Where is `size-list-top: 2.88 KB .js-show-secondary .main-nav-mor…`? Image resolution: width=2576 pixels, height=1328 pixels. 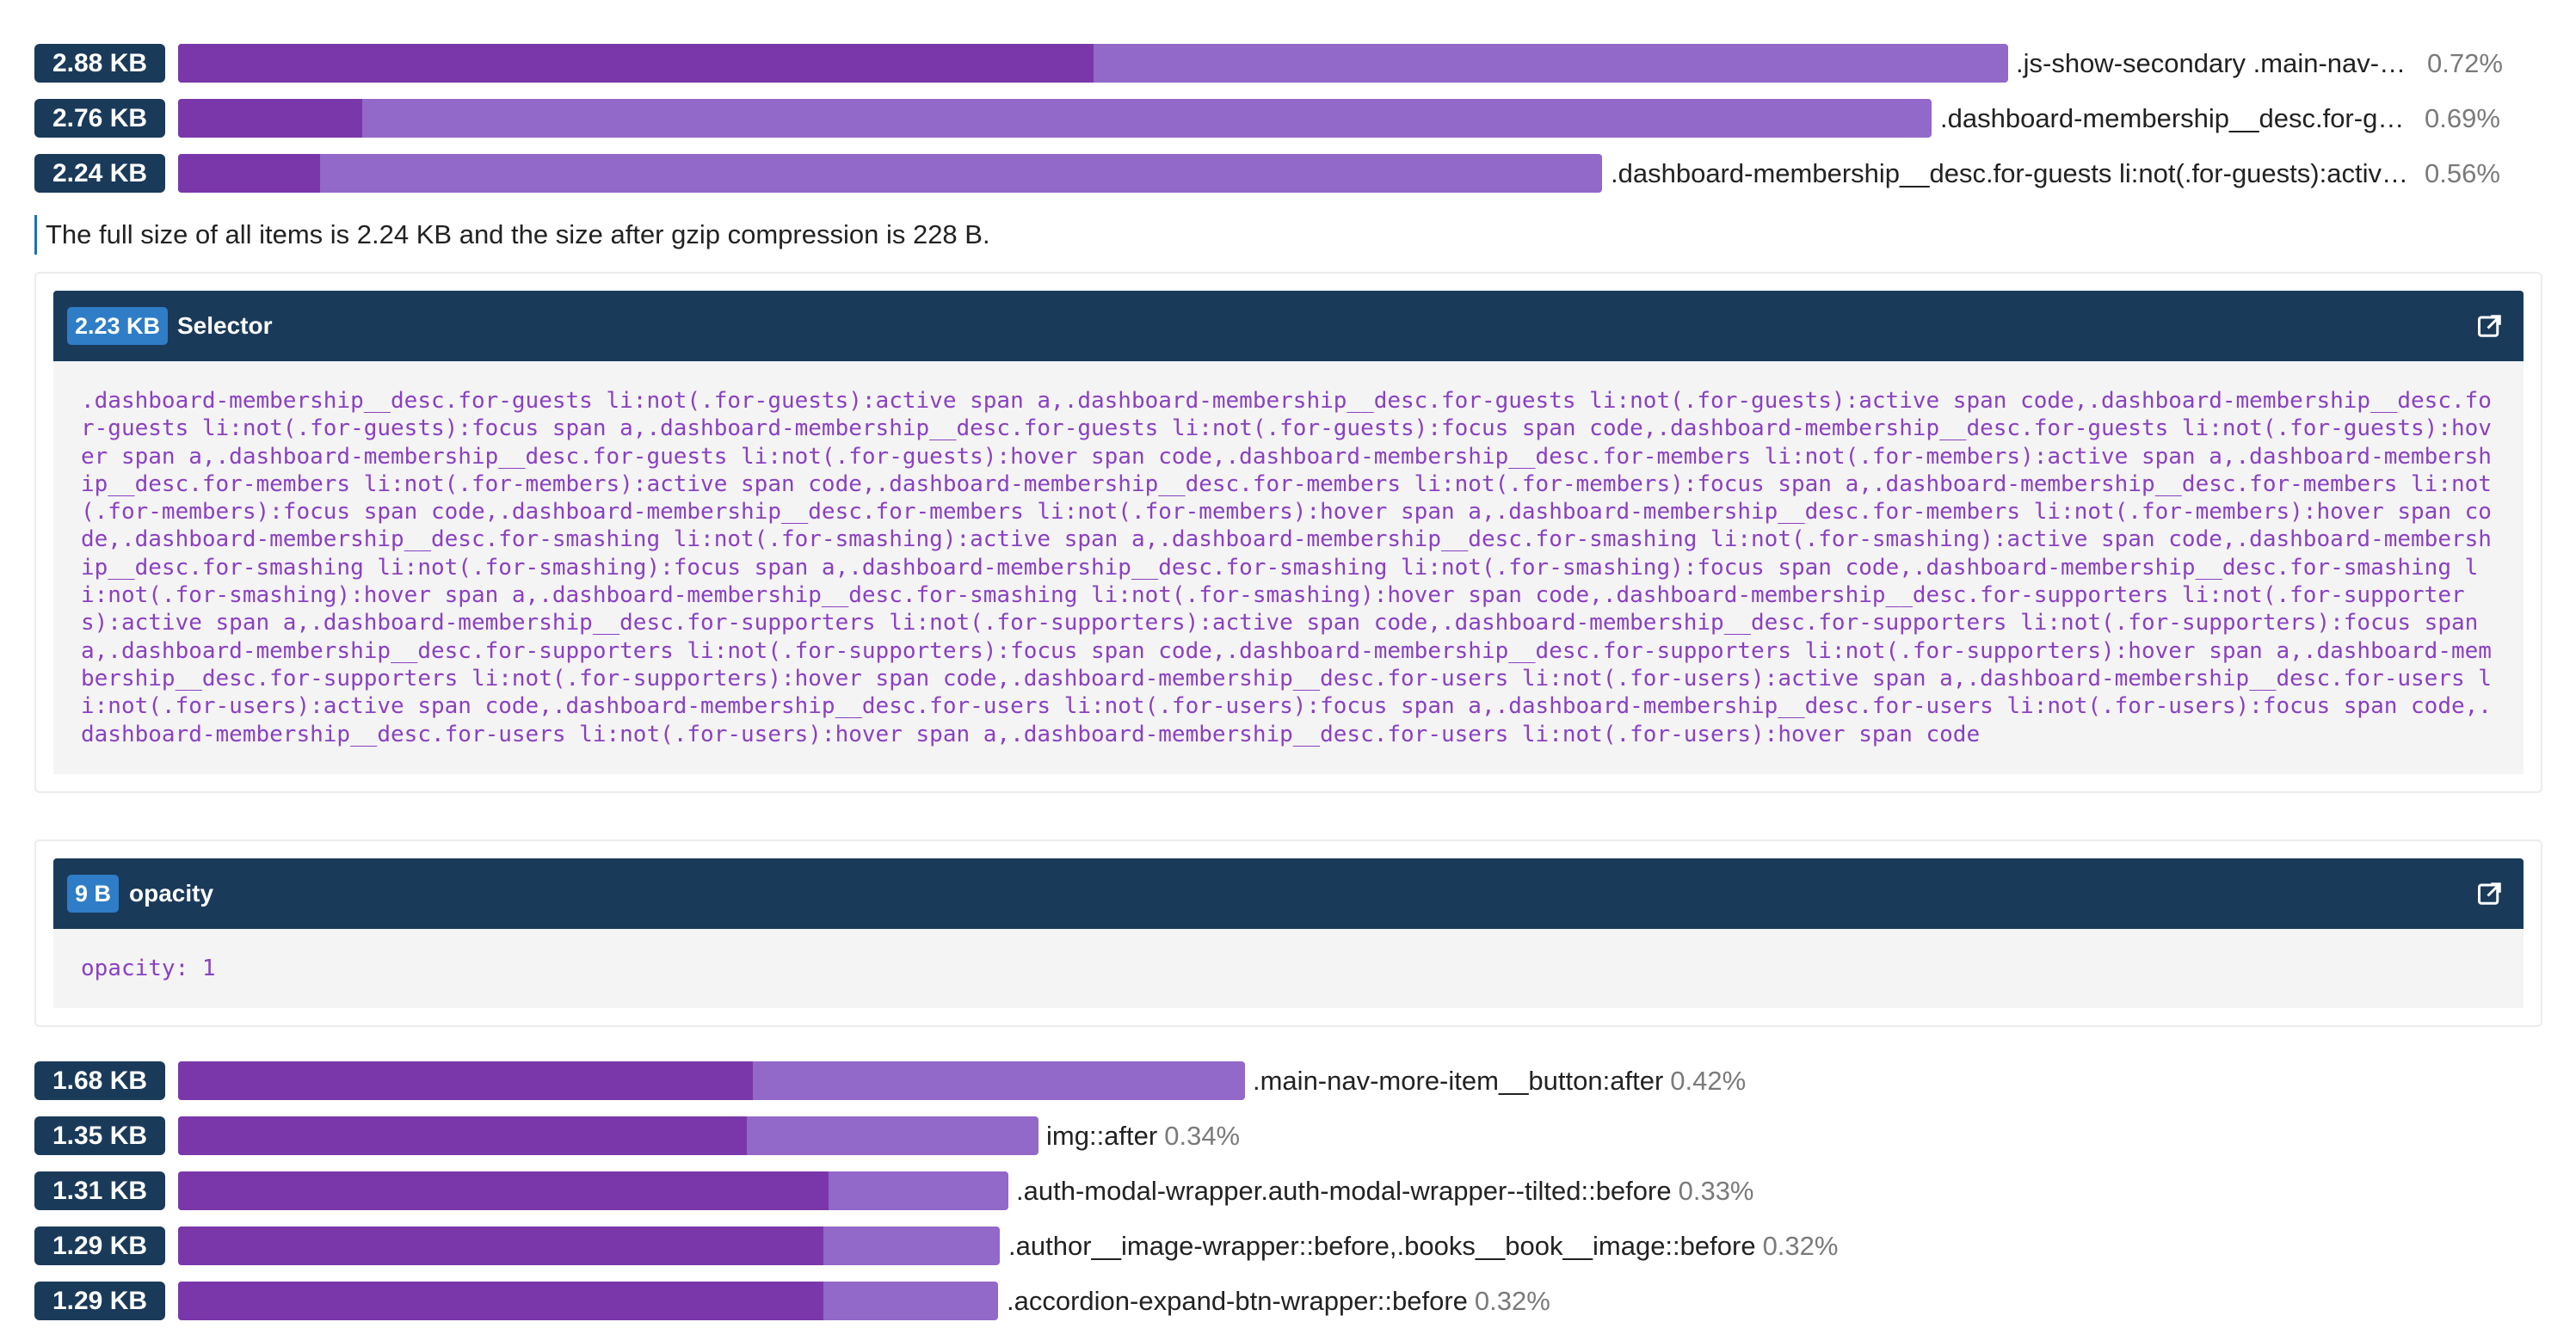 size-list-top: 2.88 KB .js-show-secondary .main-nav-mor… is located at coordinates (1290, 126).